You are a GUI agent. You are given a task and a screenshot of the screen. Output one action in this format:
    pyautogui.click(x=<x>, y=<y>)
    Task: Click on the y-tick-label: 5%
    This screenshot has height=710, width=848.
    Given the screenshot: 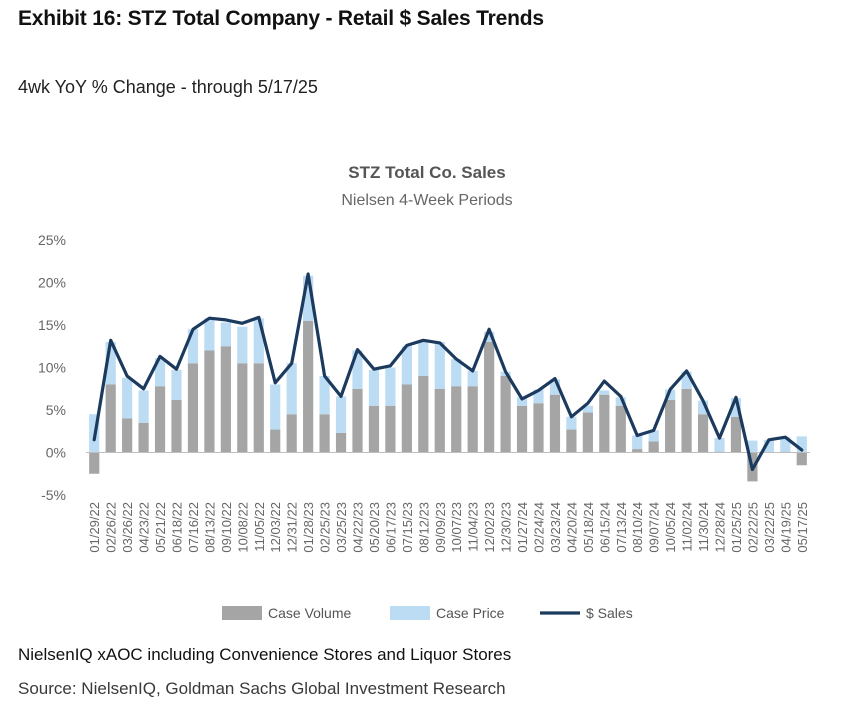 What is the action you would take?
    pyautogui.click(x=56, y=410)
    